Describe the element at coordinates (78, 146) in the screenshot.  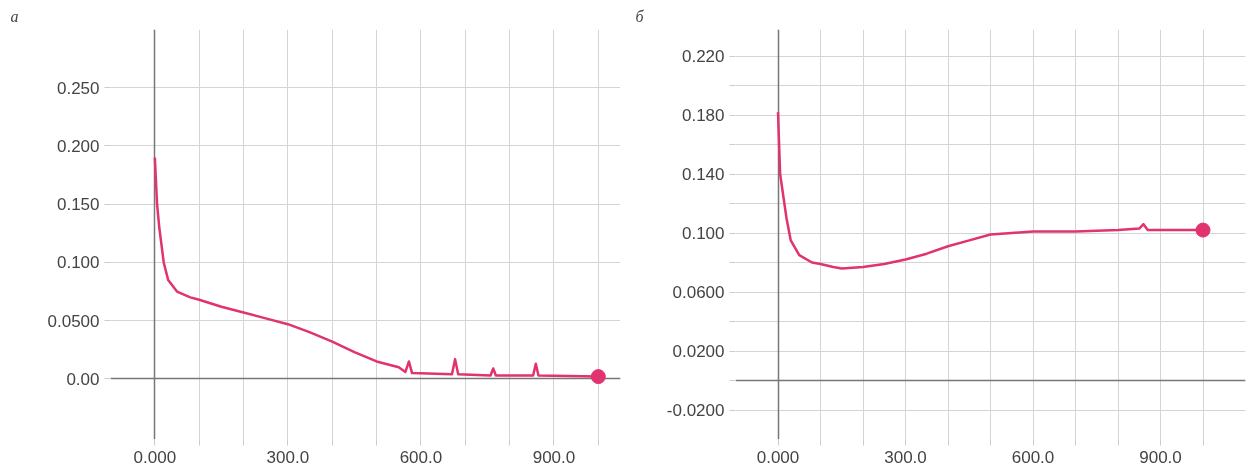
I see `y-tick-label: 0.200` at that location.